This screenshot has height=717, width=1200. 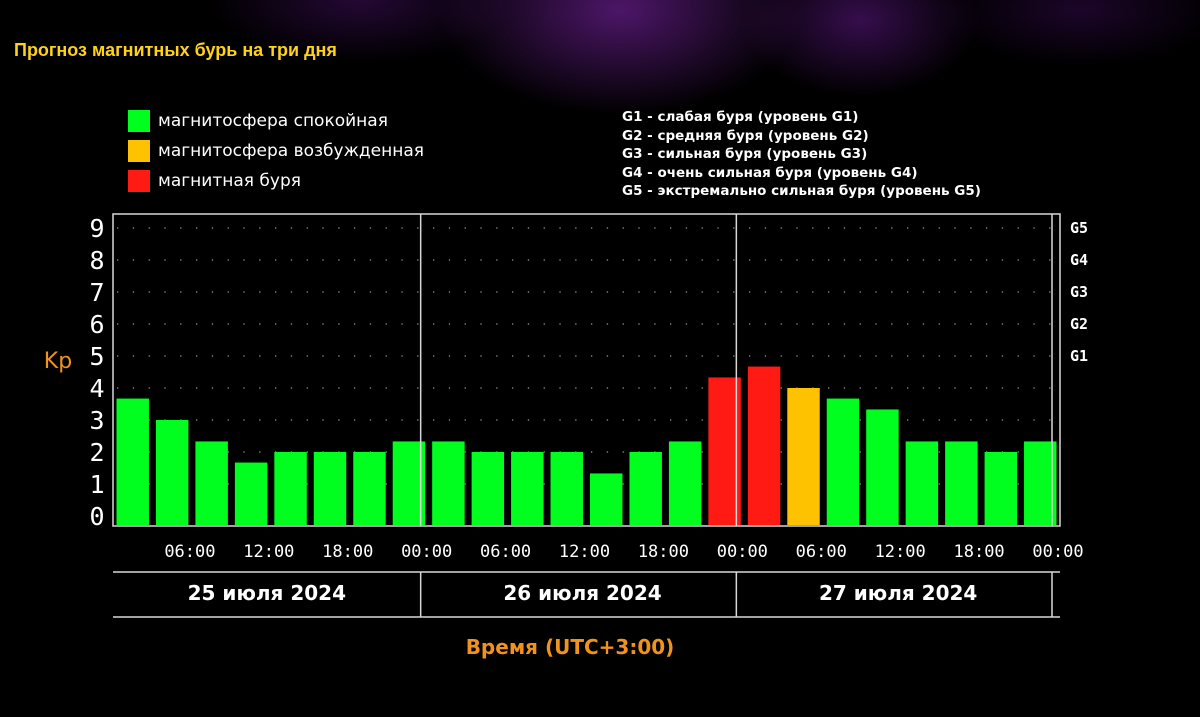 What do you see at coordinates (96, 420) in the screenshot?
I see `y-tick-label-3: 3` at bounding box center [96, 420].